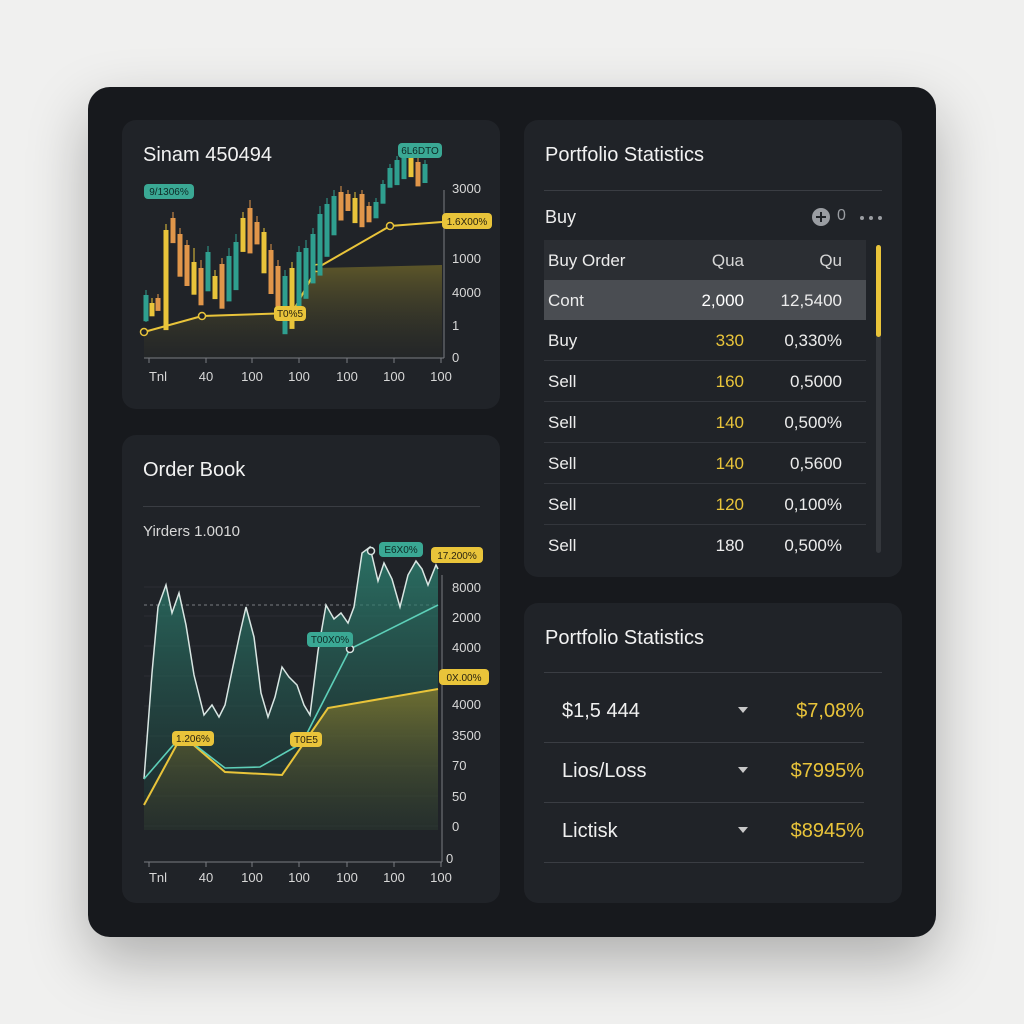 The image size is (1024, 1024). I want to click on badge-top-right: 17.200%, so click(457, 555).